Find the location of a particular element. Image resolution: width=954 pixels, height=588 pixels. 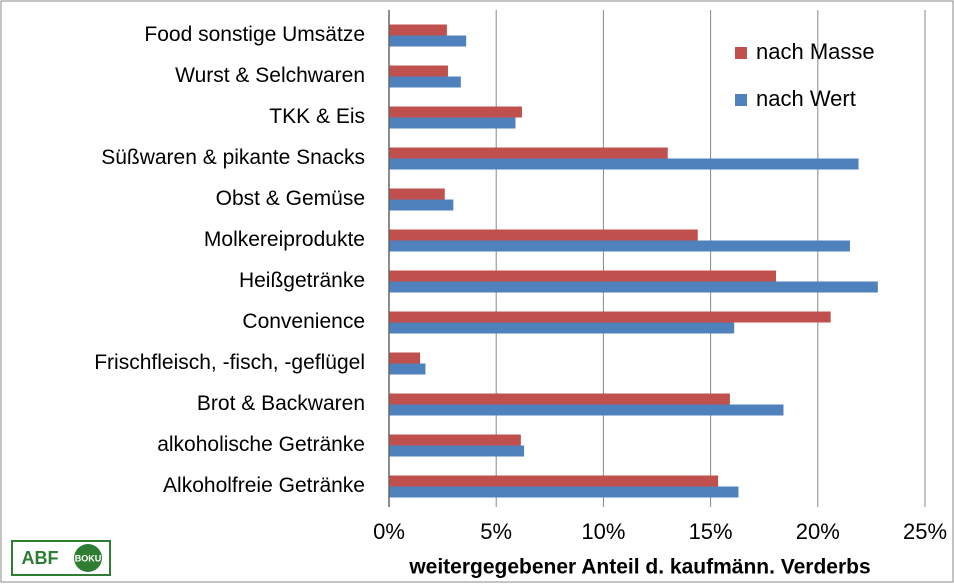

y-tick-label: Brot & Backwaren is located at coordinates (281, 403).